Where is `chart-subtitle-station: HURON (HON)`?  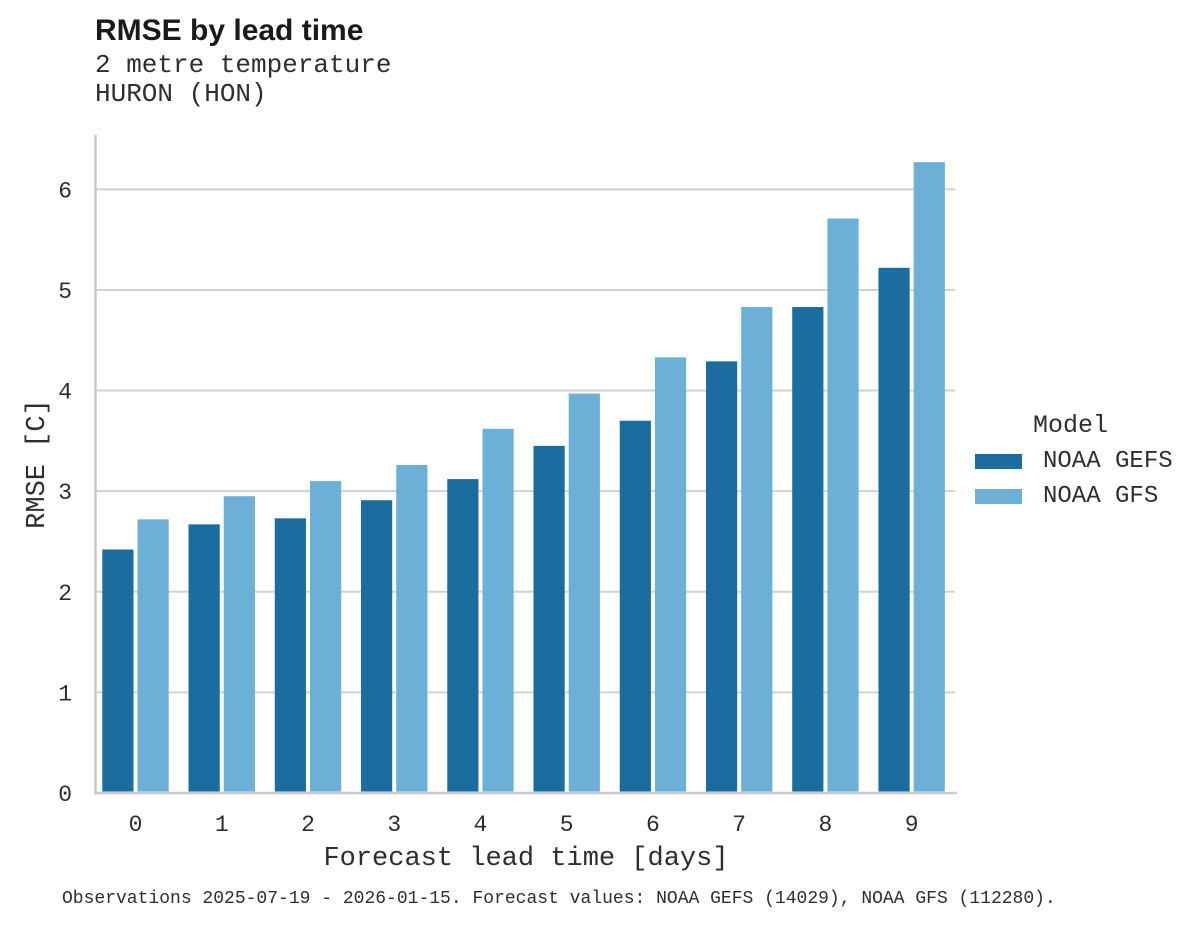 chart-subtitle-station: HURON (HON) is located at coordinates (181, 94).